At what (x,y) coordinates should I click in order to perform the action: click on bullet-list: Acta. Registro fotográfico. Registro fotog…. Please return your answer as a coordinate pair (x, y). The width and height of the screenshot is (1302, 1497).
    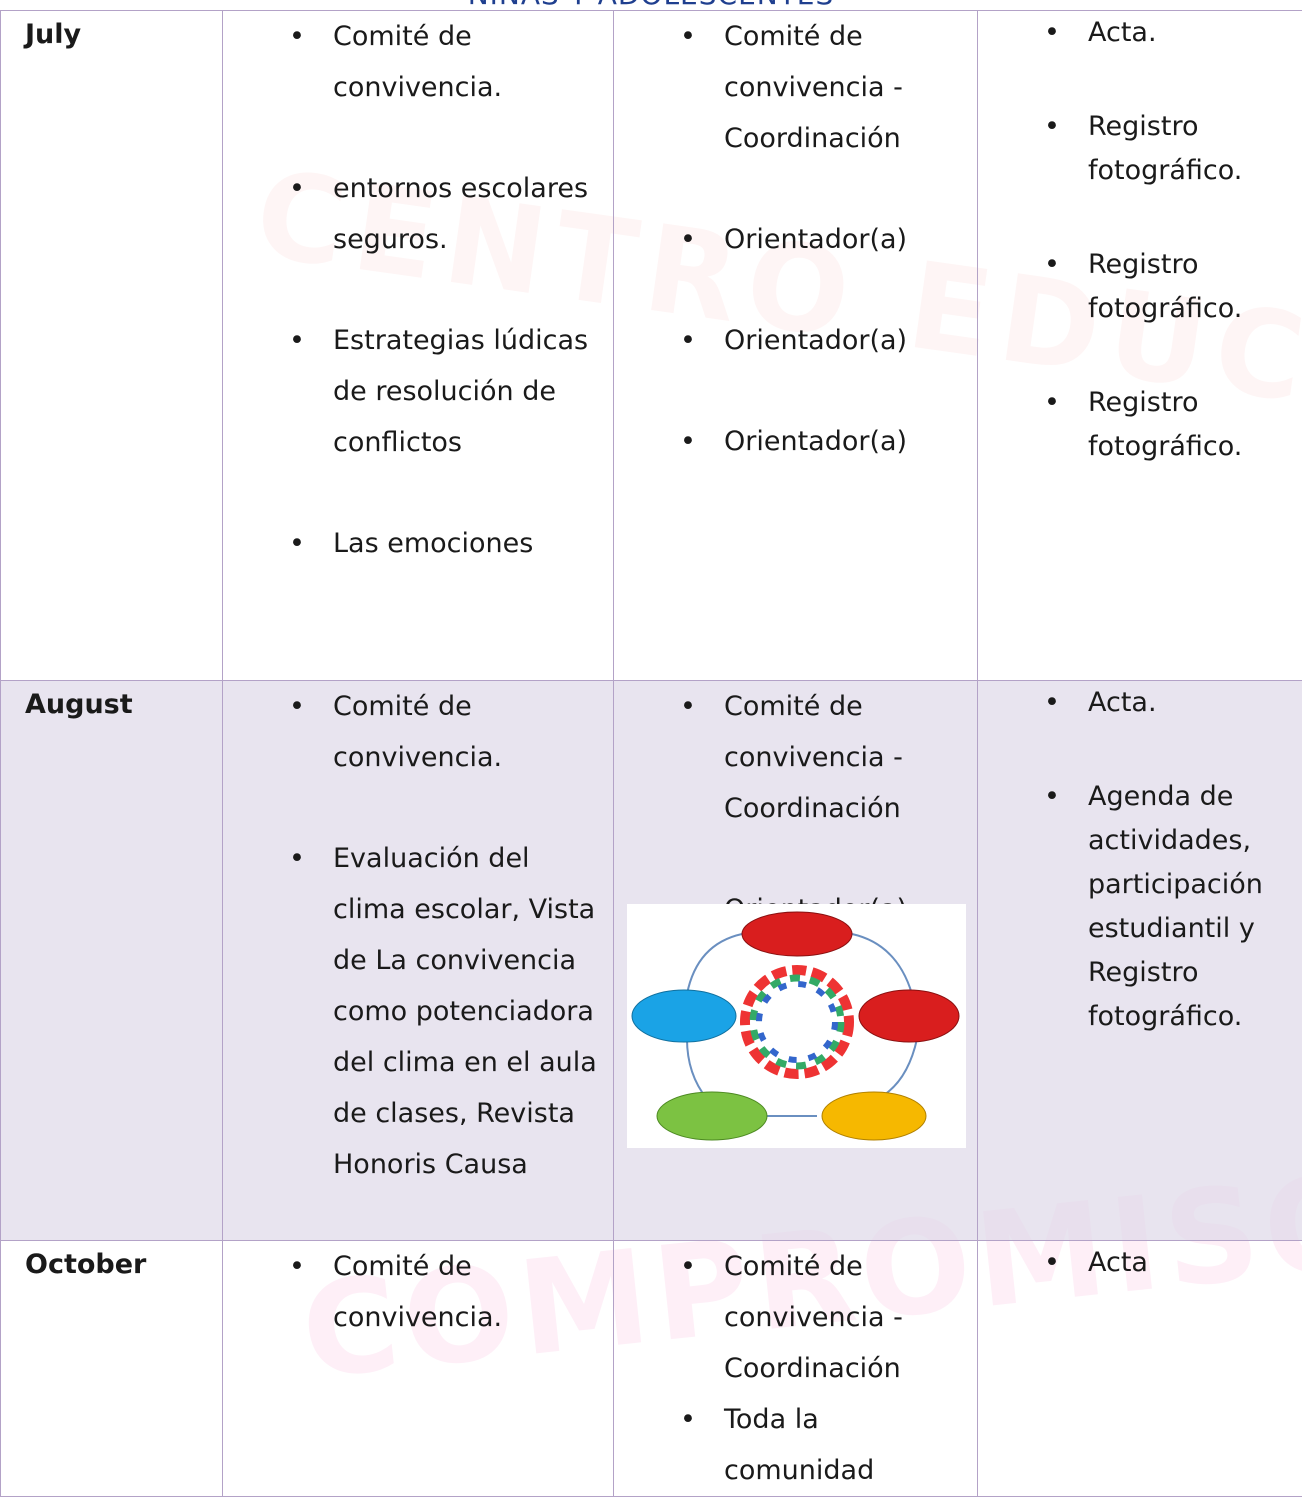
    Looking at the image, I should click on (1140, 240).